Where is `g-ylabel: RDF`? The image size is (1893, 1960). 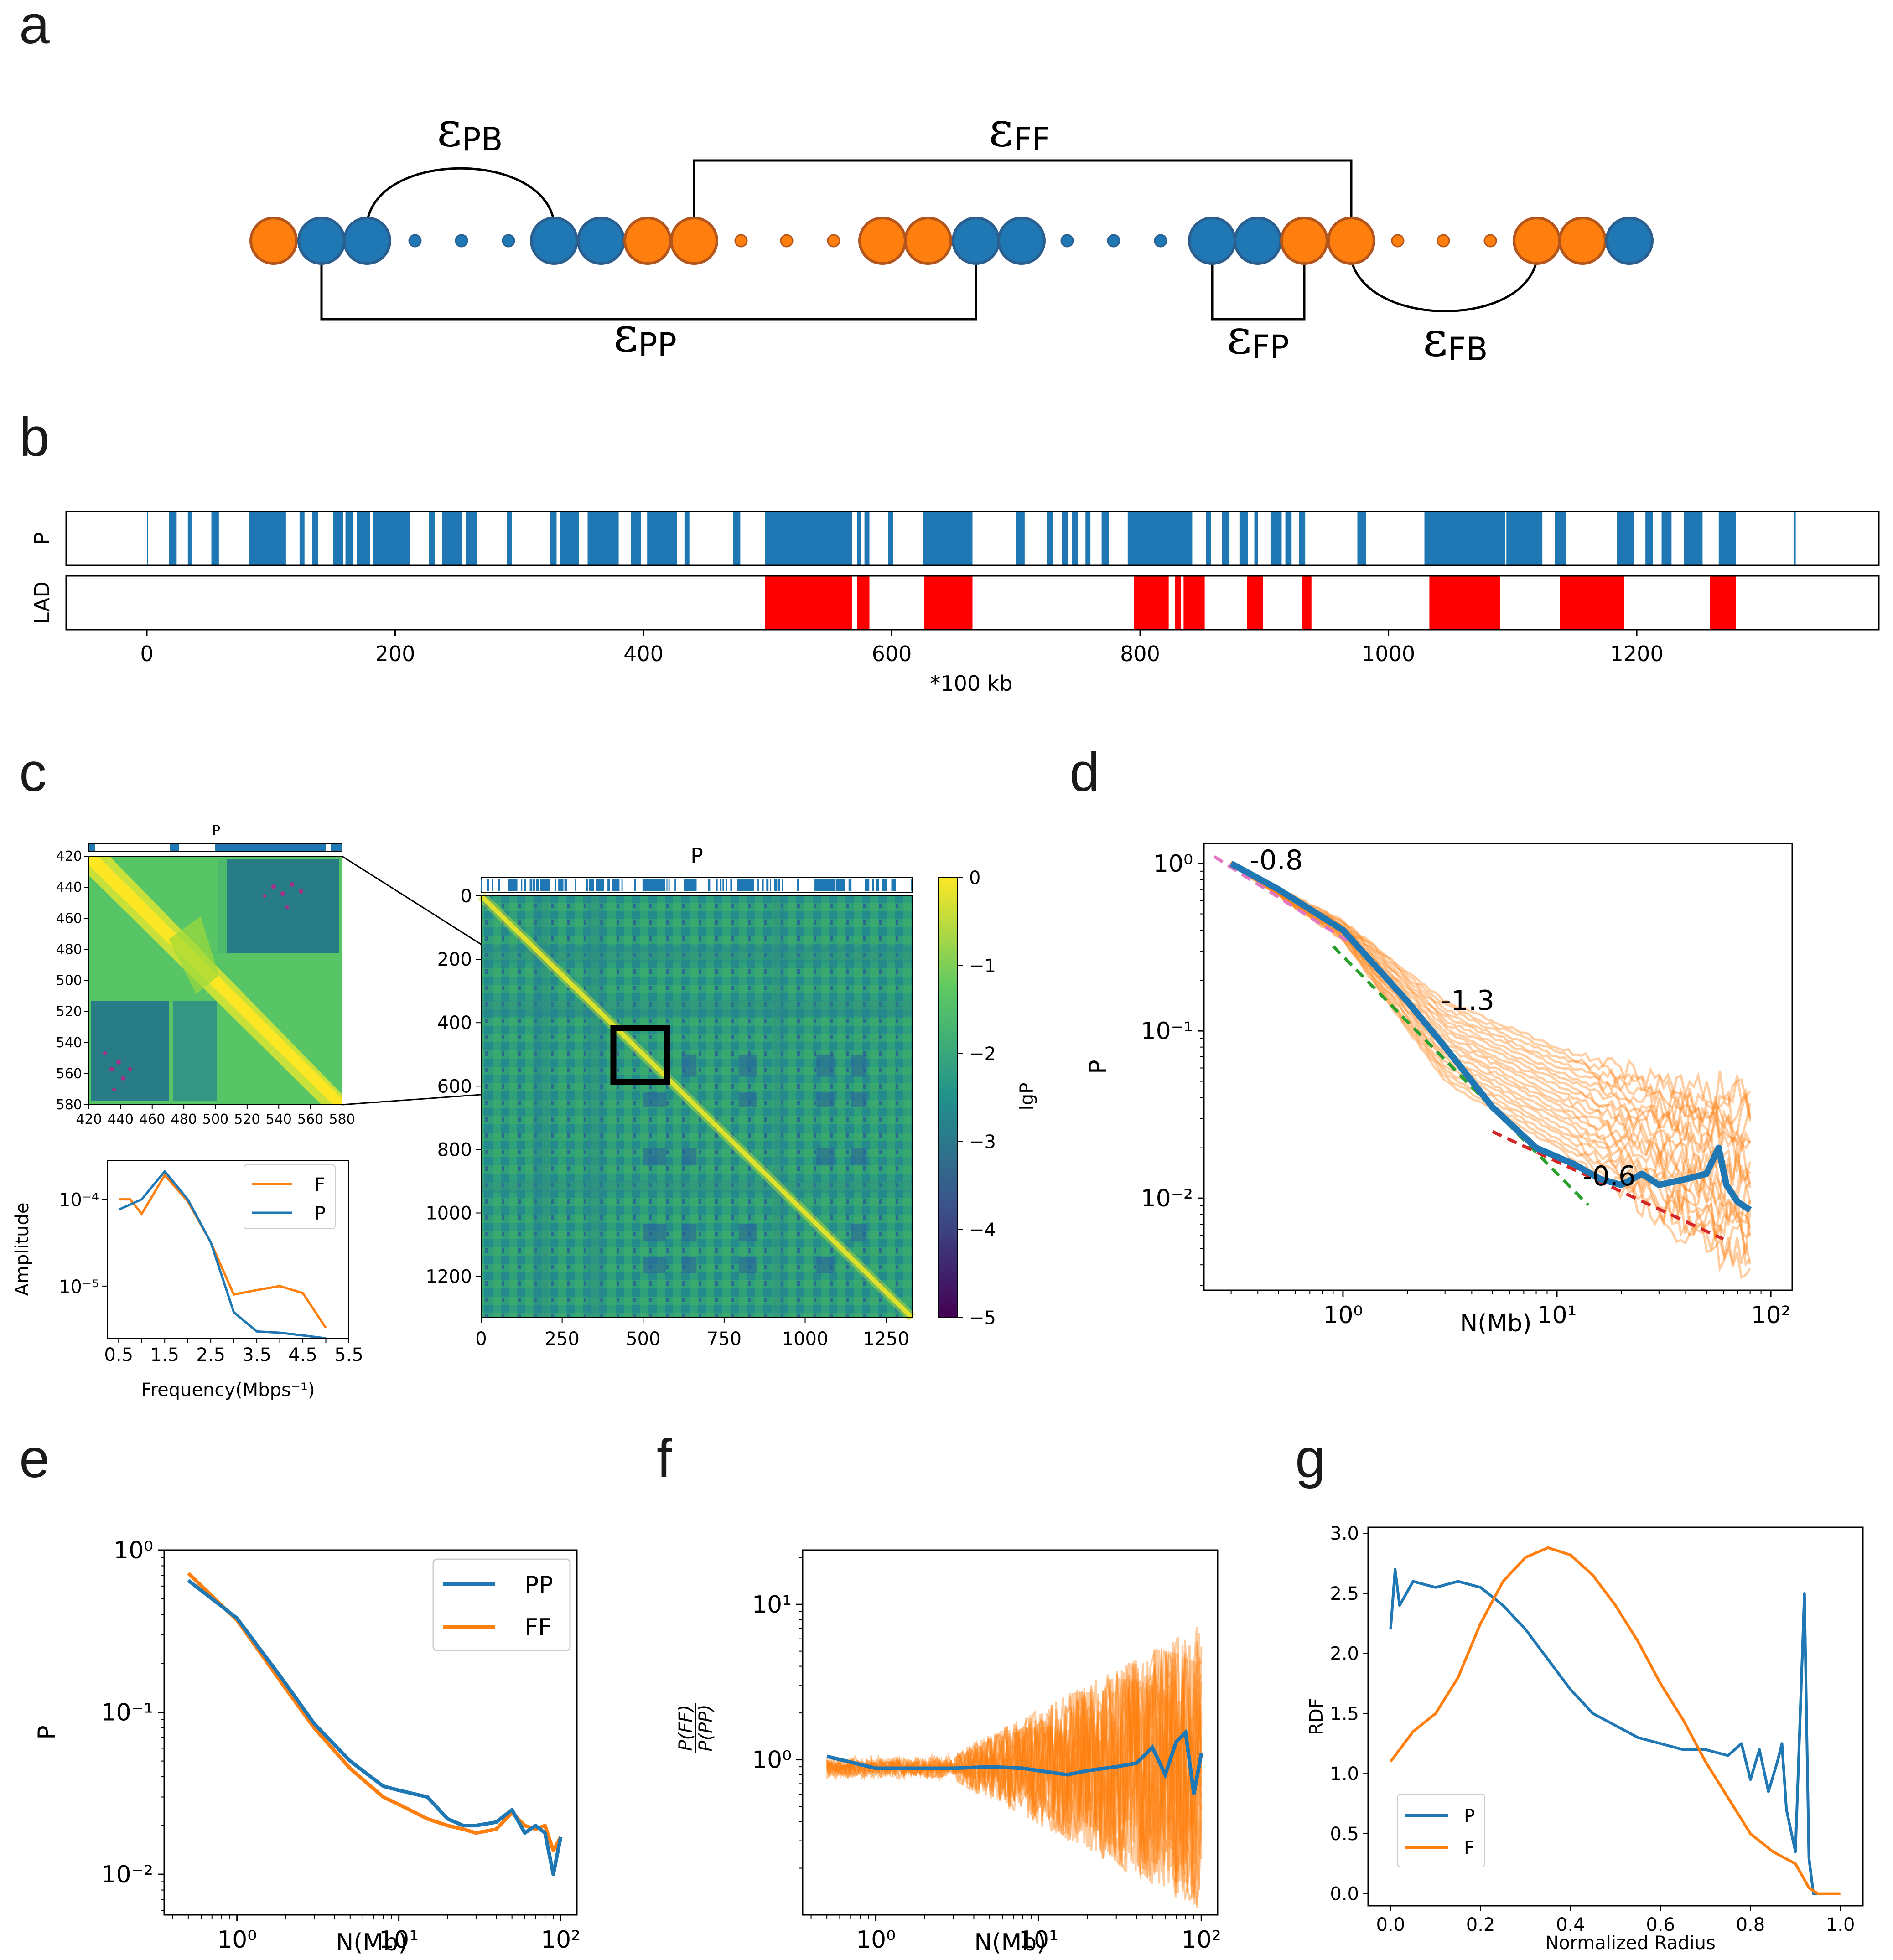 g-ylabel: RDF is located at coordinates (1316, 1716).